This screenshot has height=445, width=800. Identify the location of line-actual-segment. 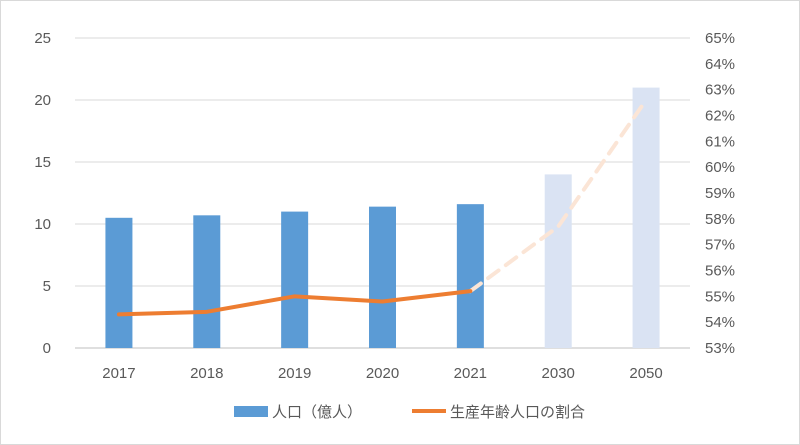
(294, 303).